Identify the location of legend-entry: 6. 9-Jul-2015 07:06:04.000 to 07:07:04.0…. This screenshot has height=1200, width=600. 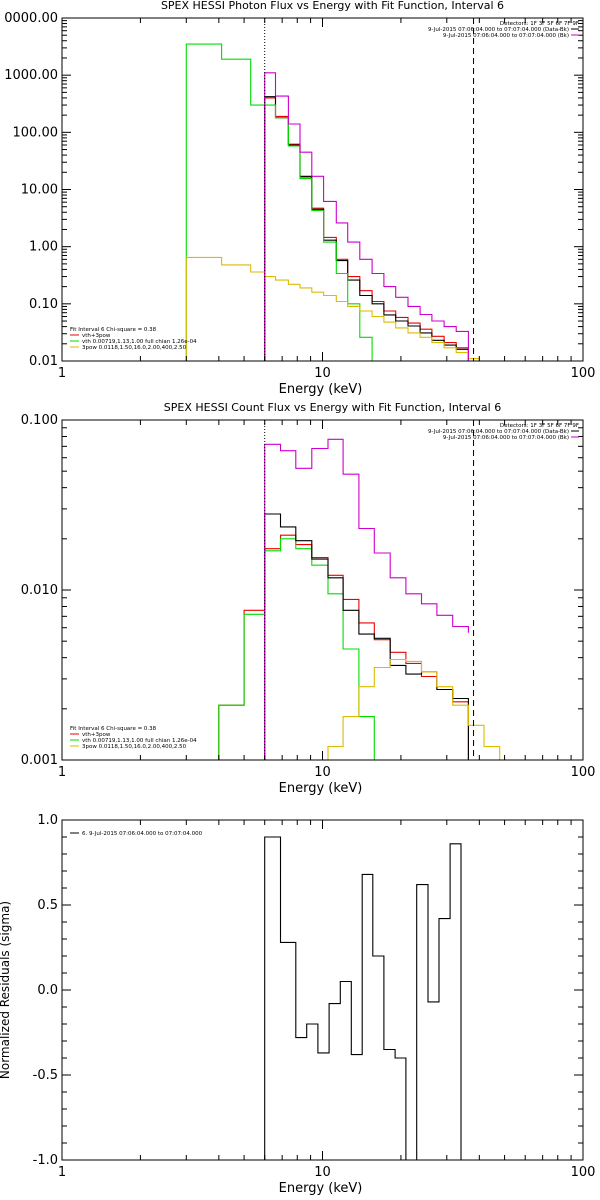
(142, 834).